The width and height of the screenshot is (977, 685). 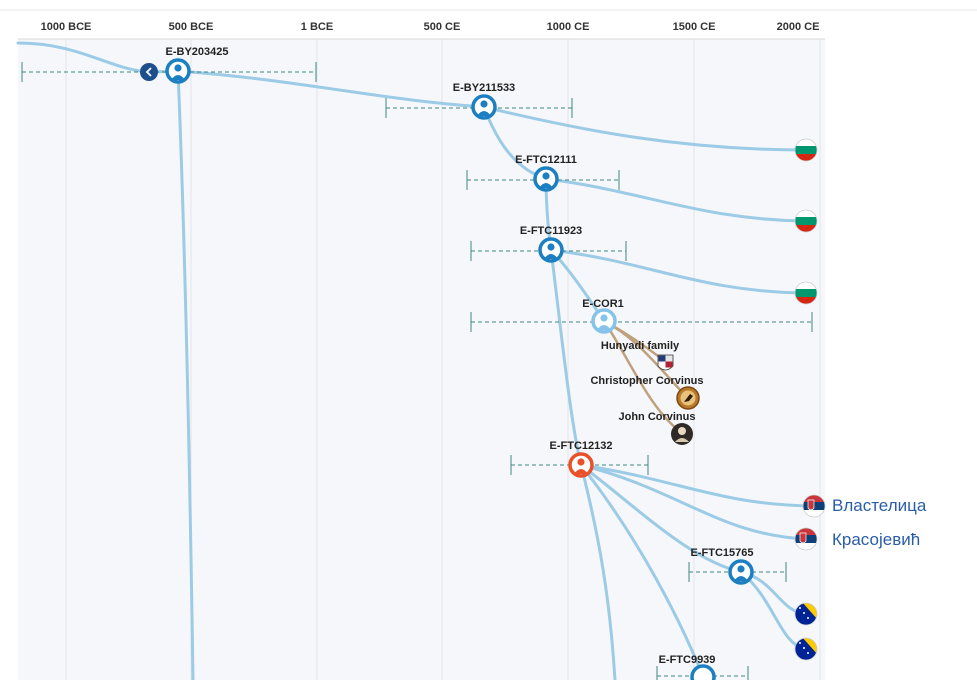 I want to click on surname-label: Властелица, so click(x=879, y=505).